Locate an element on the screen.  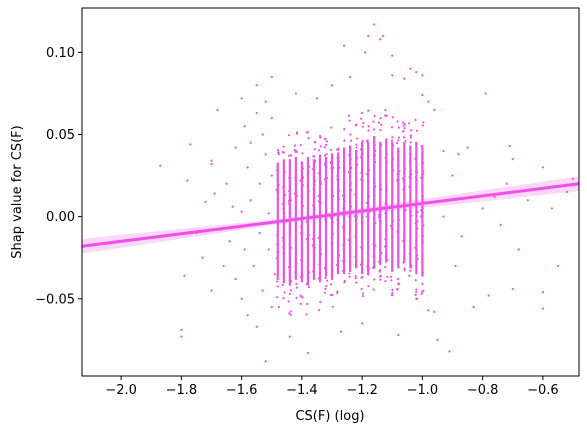
x-tick-label: −0.8 is located at coordinates (483, 390).